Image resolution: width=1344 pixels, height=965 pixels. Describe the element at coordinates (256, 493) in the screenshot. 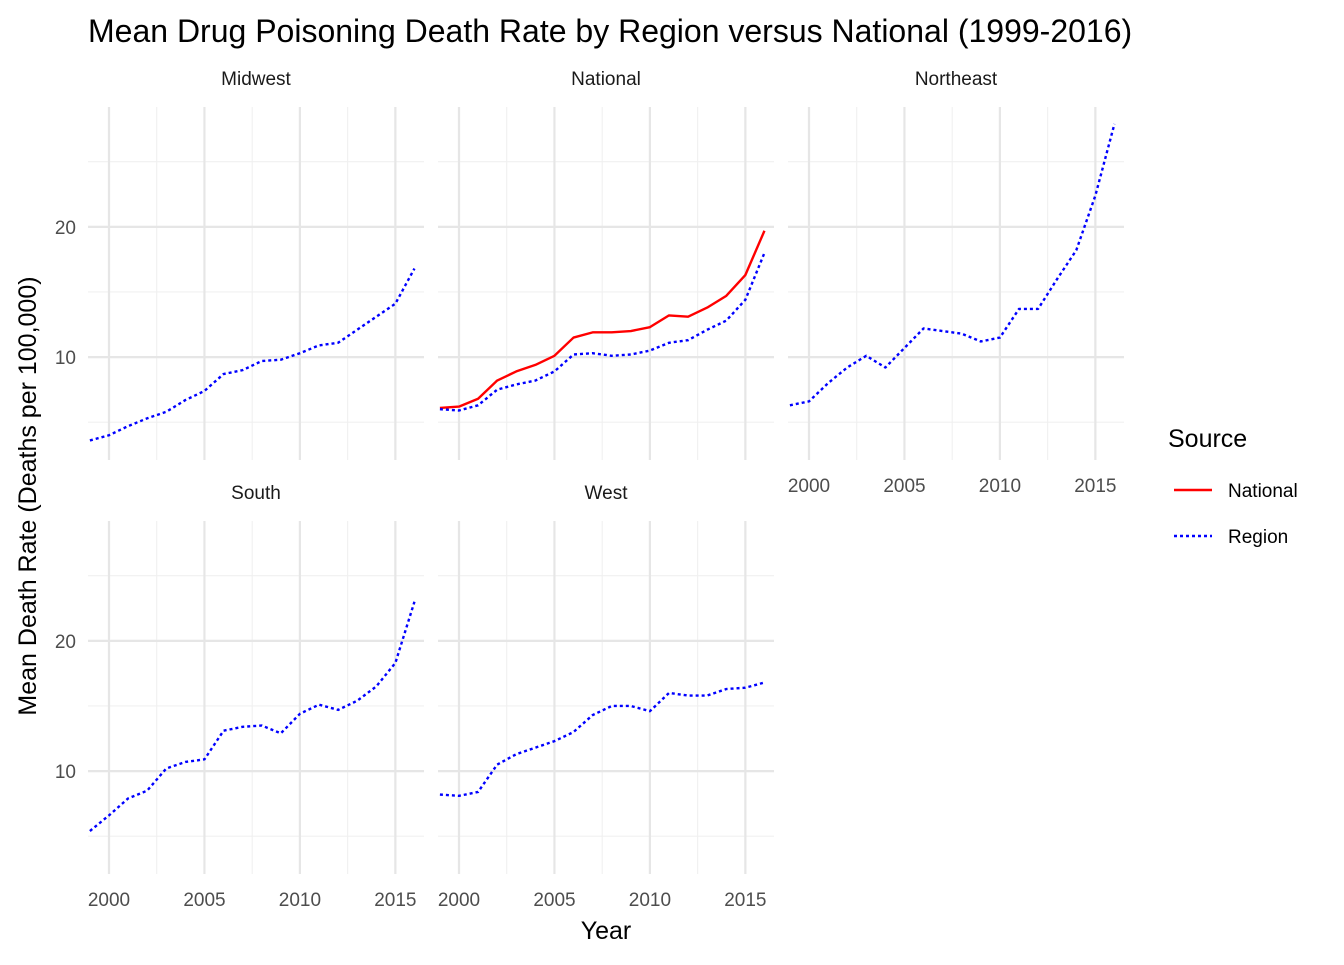

I see `strip-label-south: South` at that location.